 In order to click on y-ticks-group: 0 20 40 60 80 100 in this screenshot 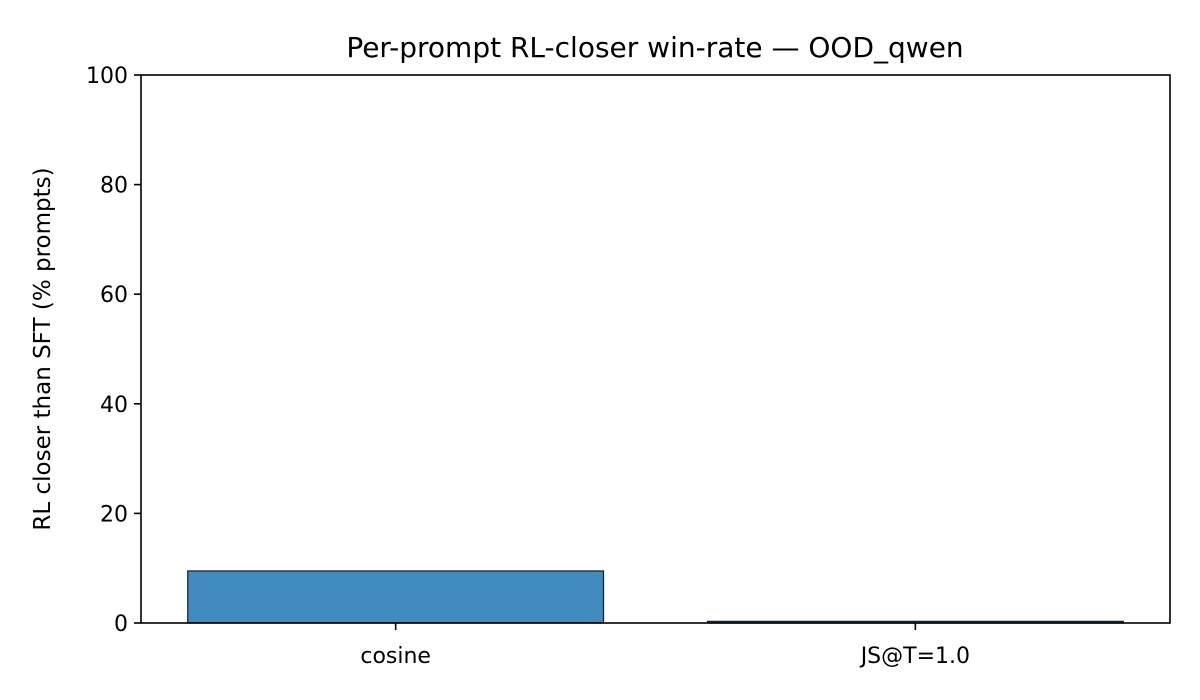, I will do `click(113, 350)`.